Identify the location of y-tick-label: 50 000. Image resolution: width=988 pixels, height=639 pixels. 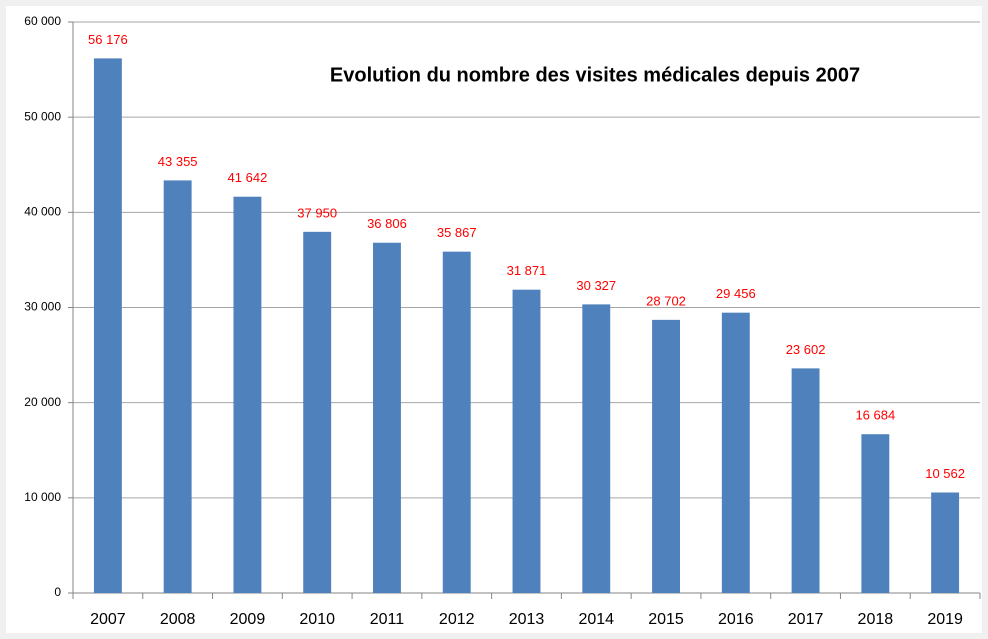
(42, 116).